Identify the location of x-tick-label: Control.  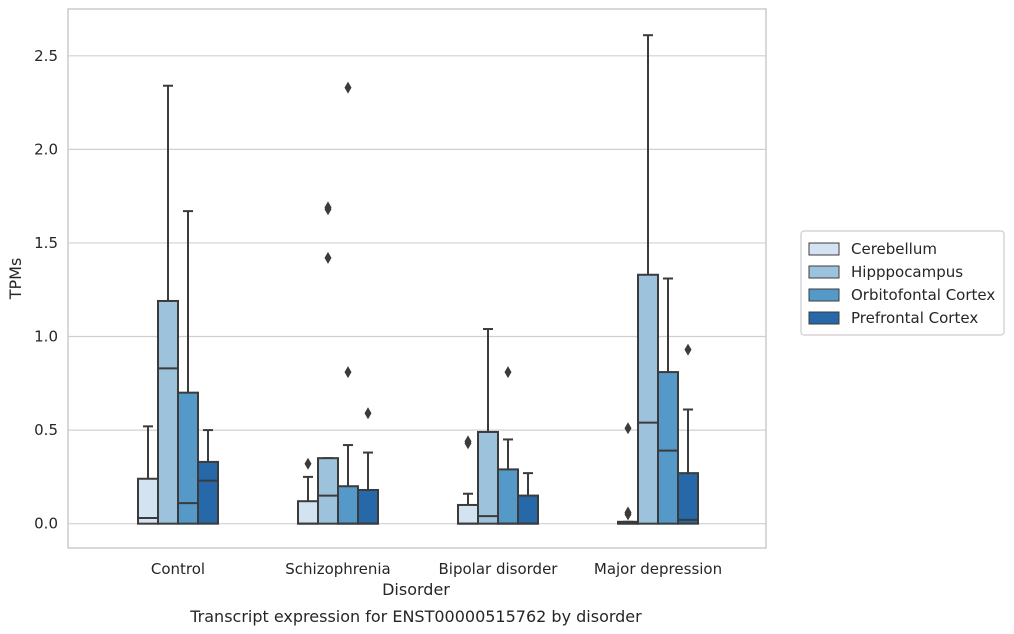
(178, 569).